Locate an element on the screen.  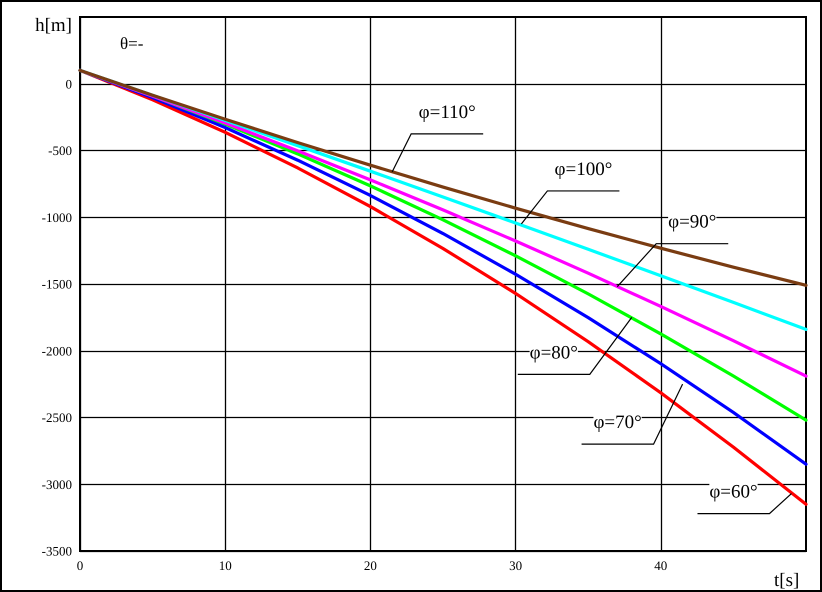
annotation: φ=60° is located at coordinates (733, 492).